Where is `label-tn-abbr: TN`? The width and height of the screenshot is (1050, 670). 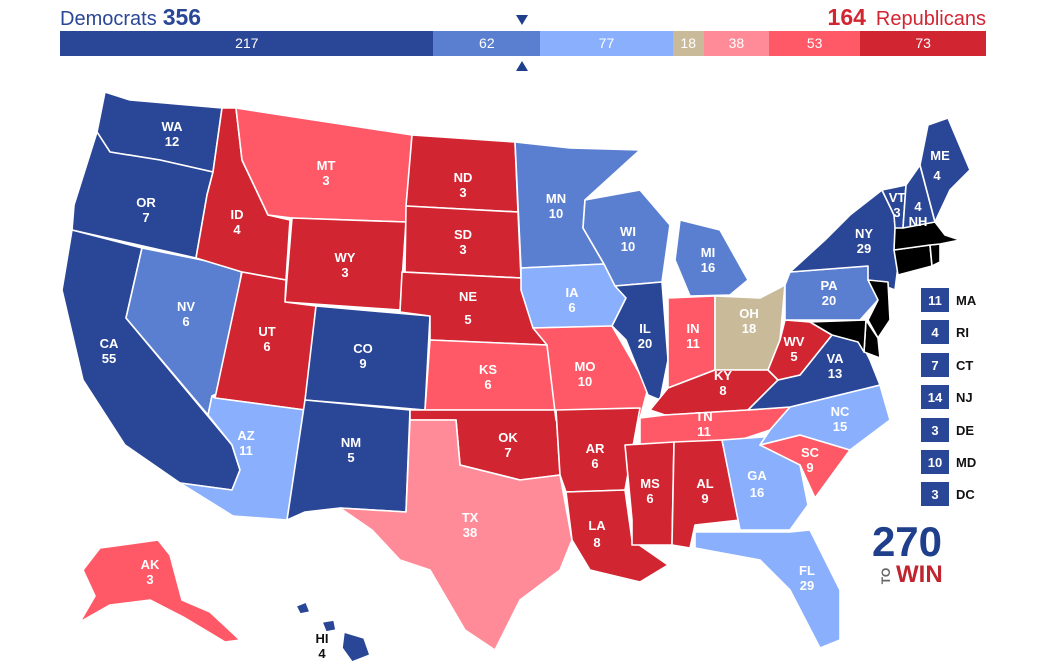 label-tn-abbr: TN is located at coordinates (703, 416).